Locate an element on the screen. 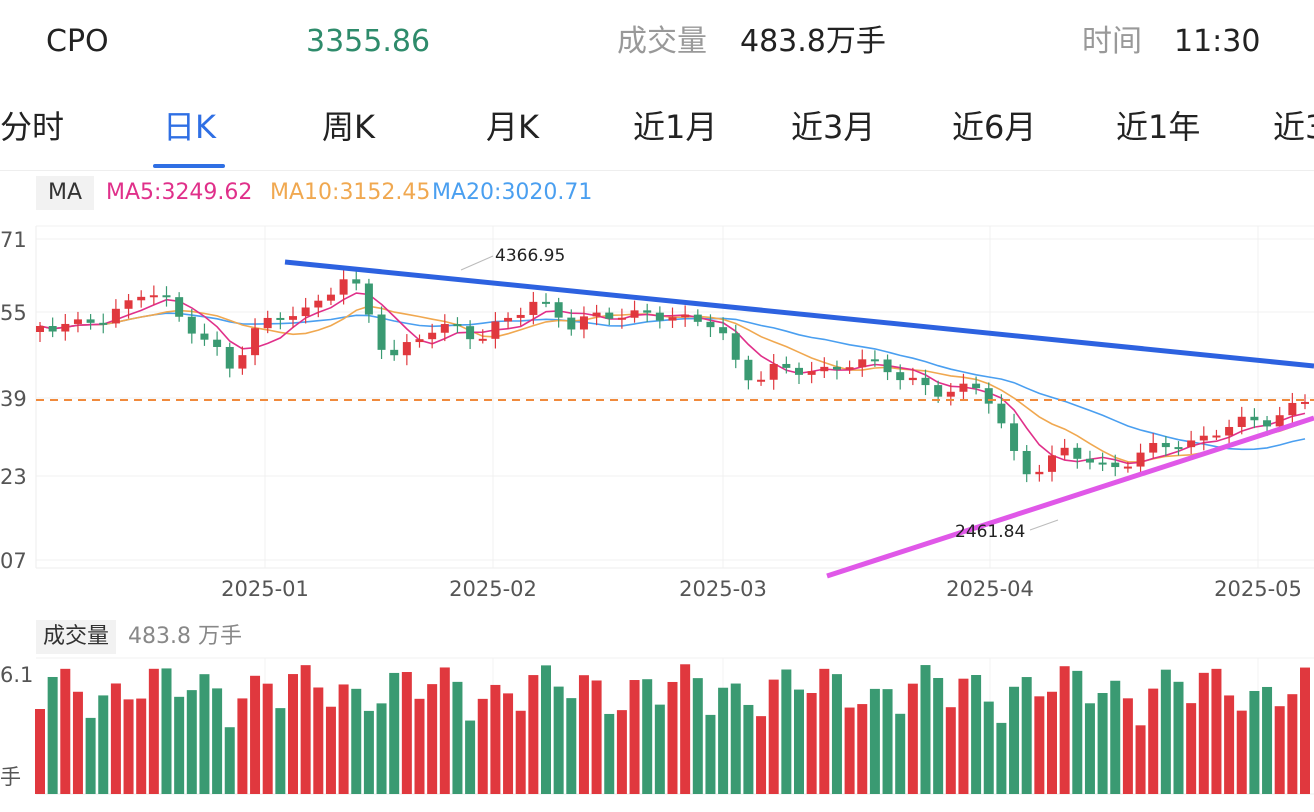  tab-3-years: 近3 is located at coordinates (1293, 127).